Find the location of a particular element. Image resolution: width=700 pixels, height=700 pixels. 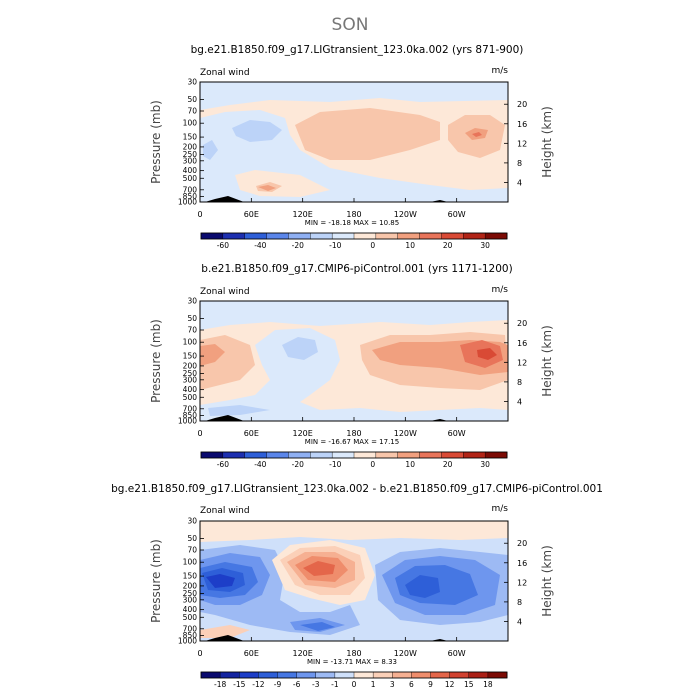

pressure-tick-label: 100 is located at coordinates (190, 123).